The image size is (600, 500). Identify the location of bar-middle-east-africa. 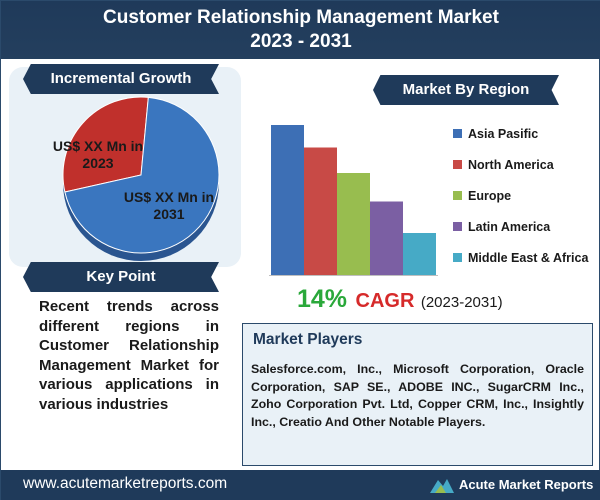
(419, 254).